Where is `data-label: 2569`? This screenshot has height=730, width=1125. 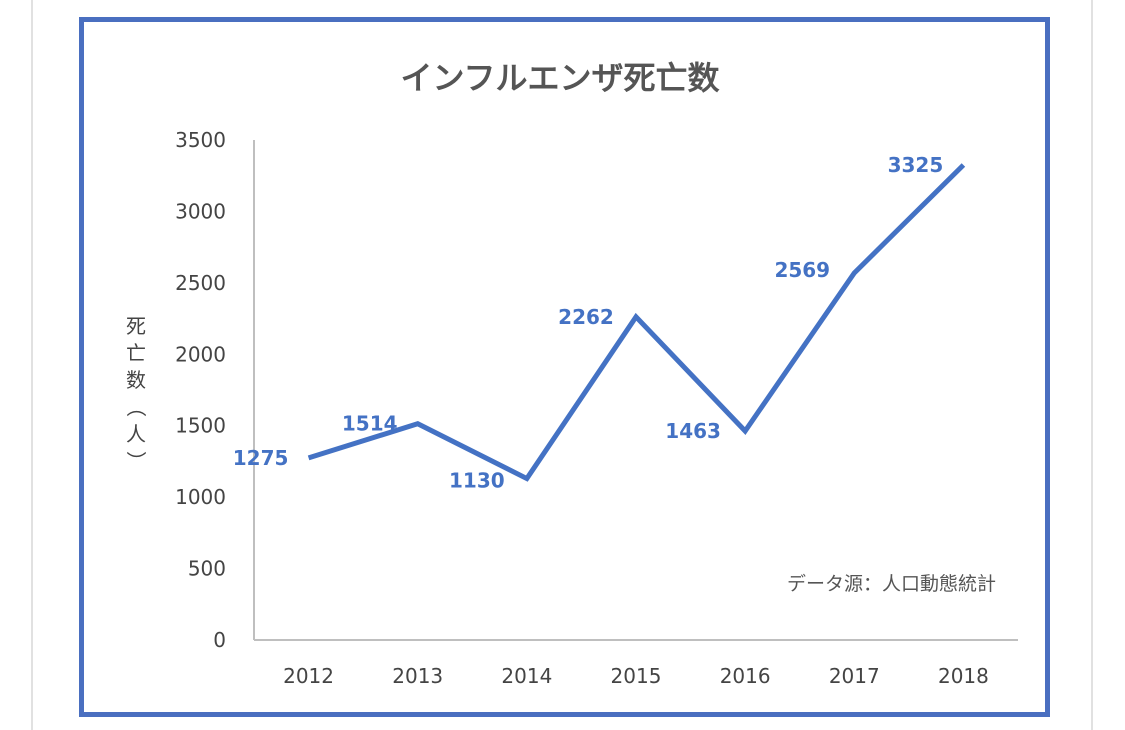
data-label: 2569 is located at coordinates (802, 270).